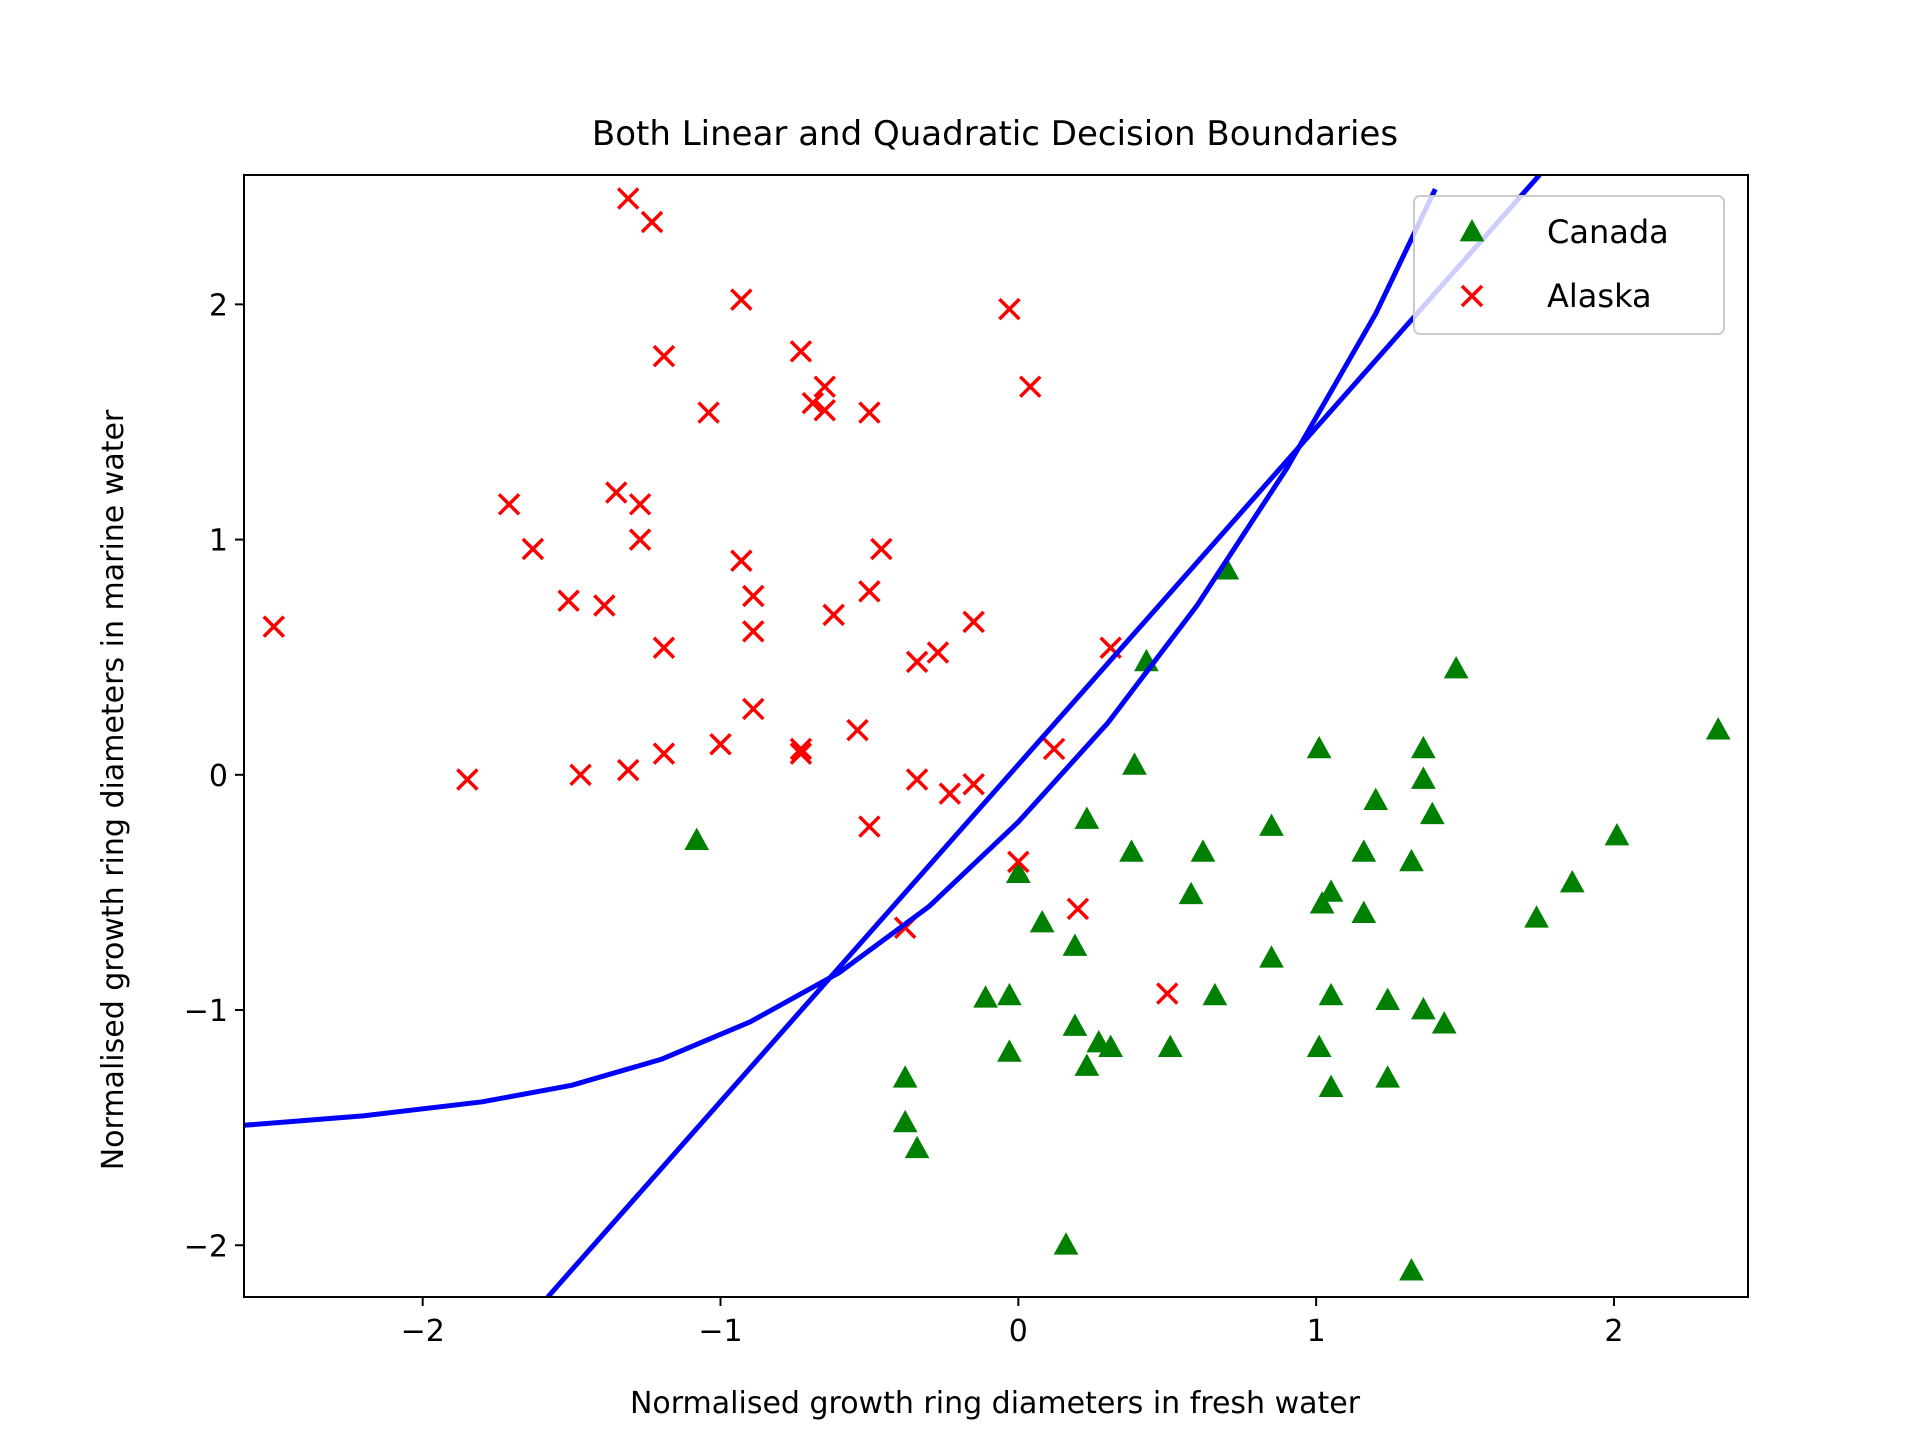  I want to click on legend-canada-marker, so click(1472, 230).